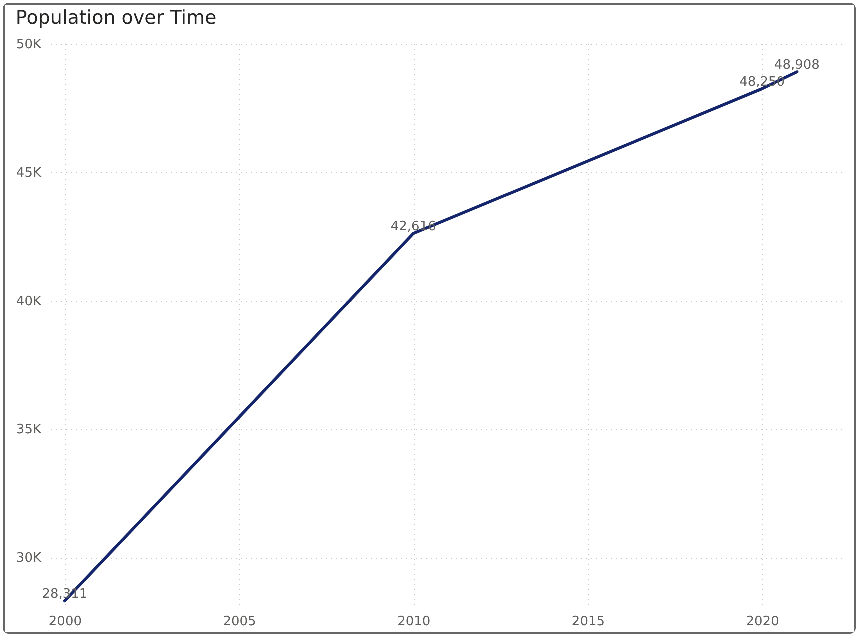 The image size is (861, 641). Describe the element at coordinates (29, 302) in the screenshot. I see `y-tick-label: 40K` at that location.